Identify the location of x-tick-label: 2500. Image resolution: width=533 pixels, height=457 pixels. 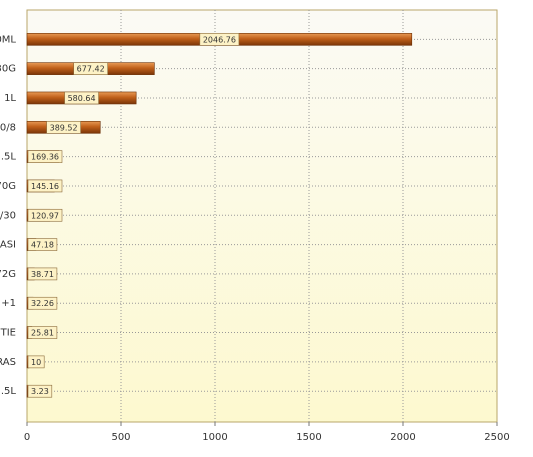
(496, 437).